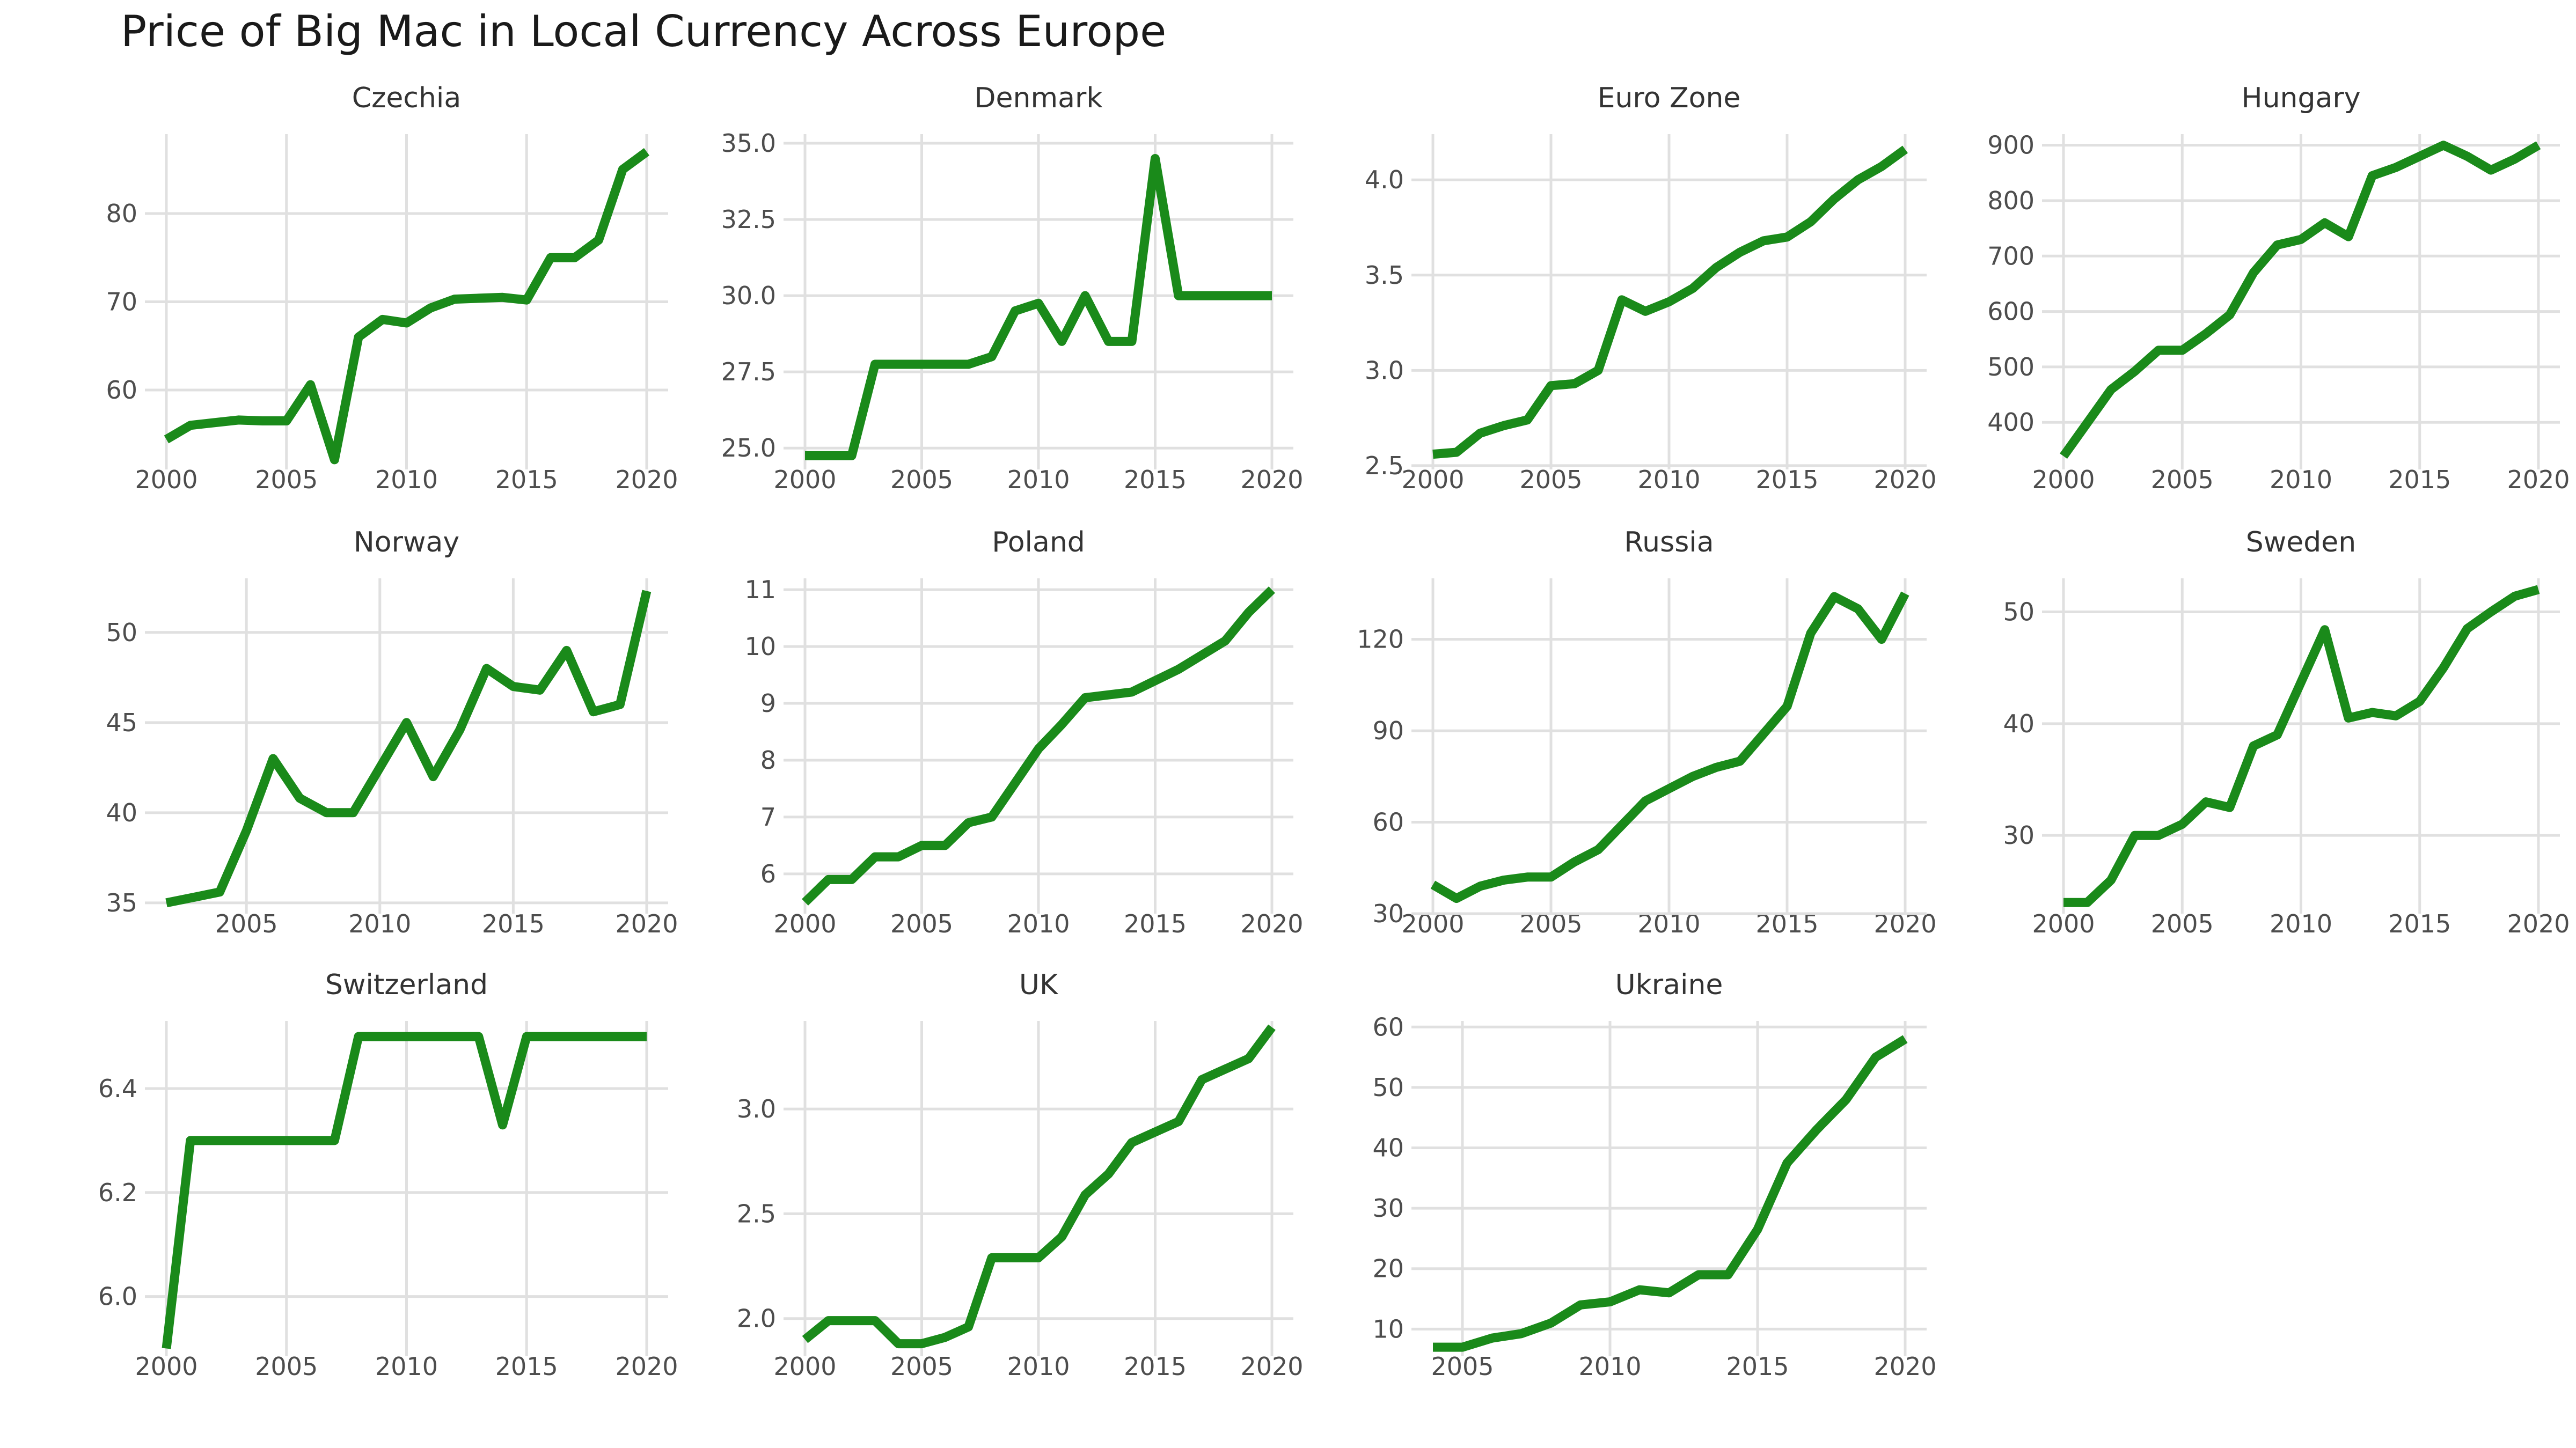  What do you see at coordinates (748, 371) in the screenshot?
I see `y-tick-label: 27.5` at bounding box center [748, 371].